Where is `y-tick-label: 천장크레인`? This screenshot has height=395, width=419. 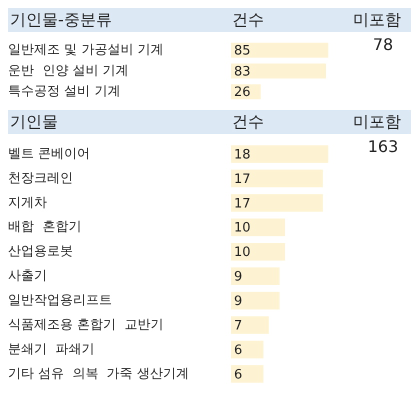
y-tick-label: 천장크레인 is located at coordinates (40, 178).